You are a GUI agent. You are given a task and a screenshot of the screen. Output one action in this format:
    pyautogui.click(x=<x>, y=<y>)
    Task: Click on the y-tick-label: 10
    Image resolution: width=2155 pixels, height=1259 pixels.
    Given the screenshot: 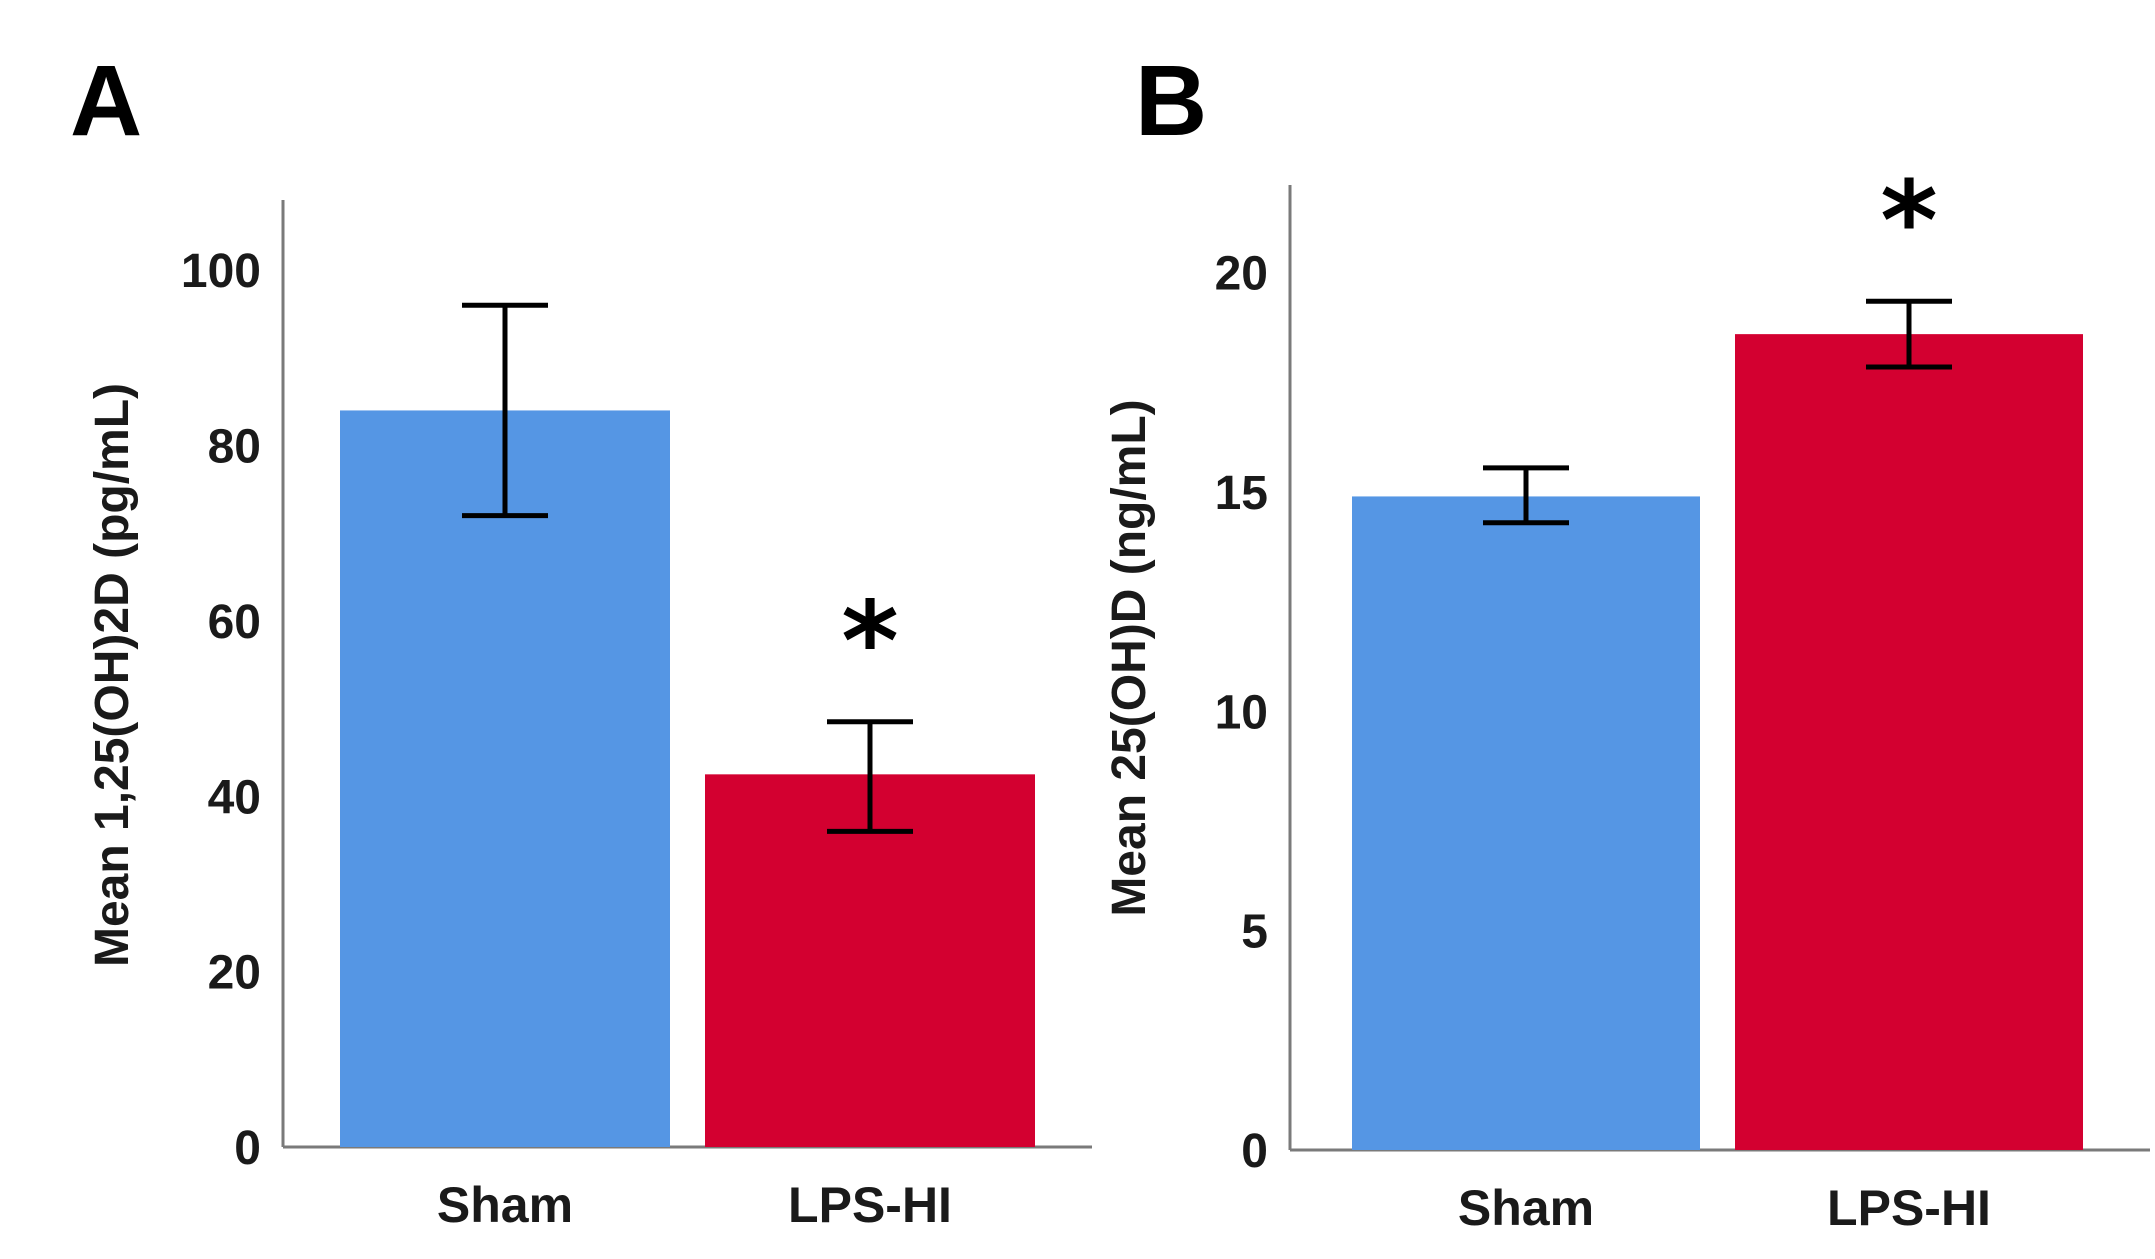 What is the action you would take?
    pyautogui.click(x=1241, y=712)
    